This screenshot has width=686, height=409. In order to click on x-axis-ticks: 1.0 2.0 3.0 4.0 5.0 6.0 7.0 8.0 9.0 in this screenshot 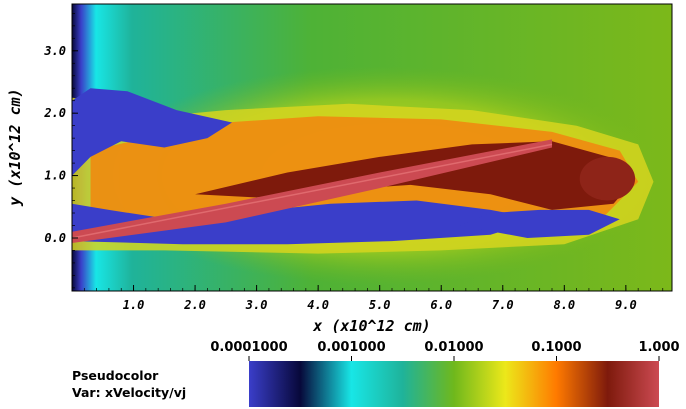, I will do `click(373, 298)`.